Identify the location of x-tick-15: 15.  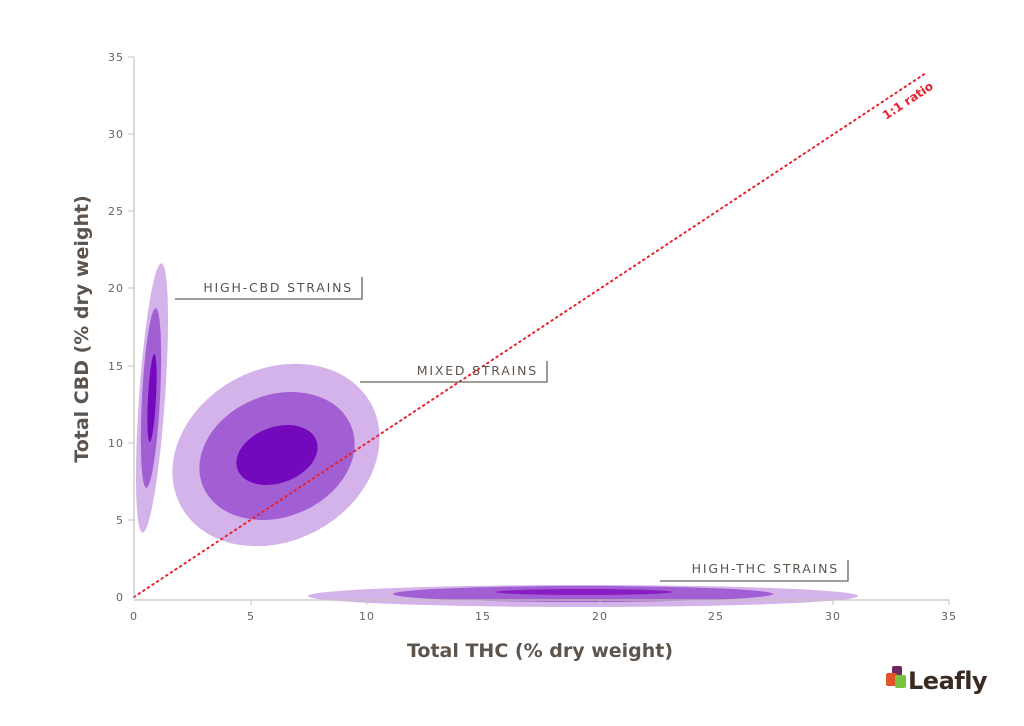
(483, 616).